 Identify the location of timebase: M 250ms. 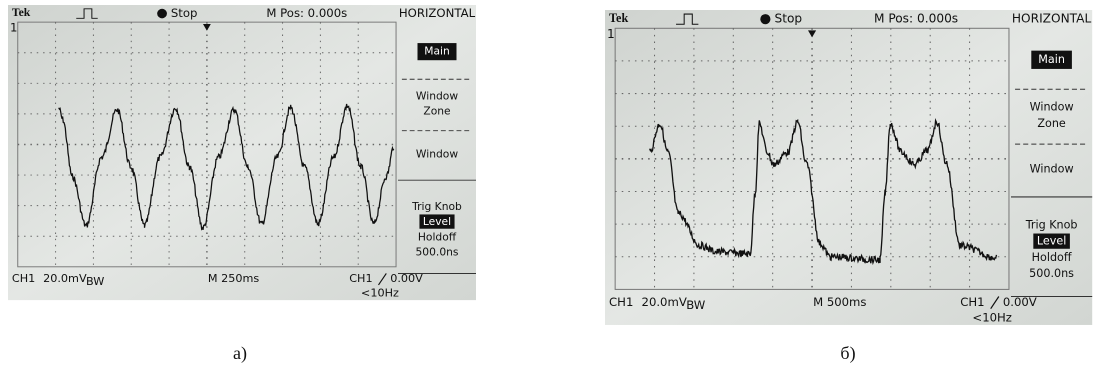
(234, 278).